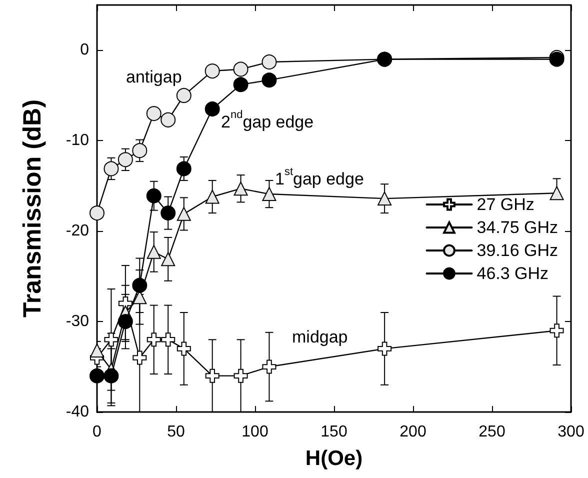 This screenshot has height=478, width=588. I want to click on legend-label: 46.3 GHz, so click(512, 273).